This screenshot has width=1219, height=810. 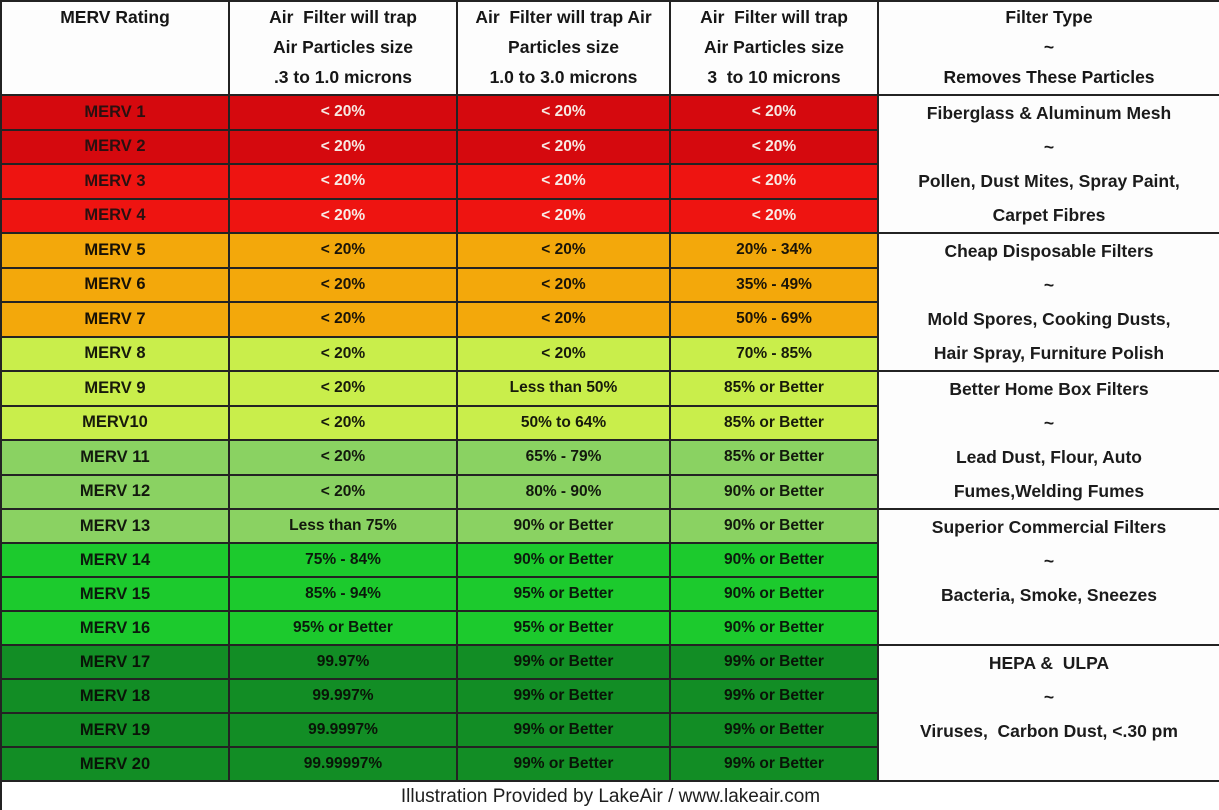 What do you see at coordinates (115, 491) in the screenshot?
I see `merv-label-cell: MERV 12` at bounding box center [115, 491].